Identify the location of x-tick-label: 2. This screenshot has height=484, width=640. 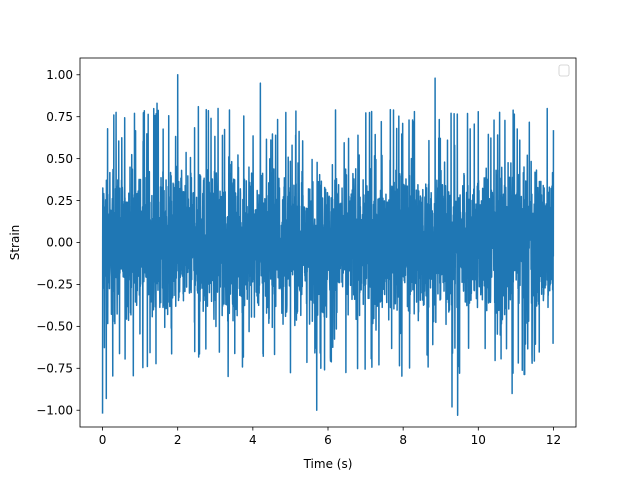
(178, 440).